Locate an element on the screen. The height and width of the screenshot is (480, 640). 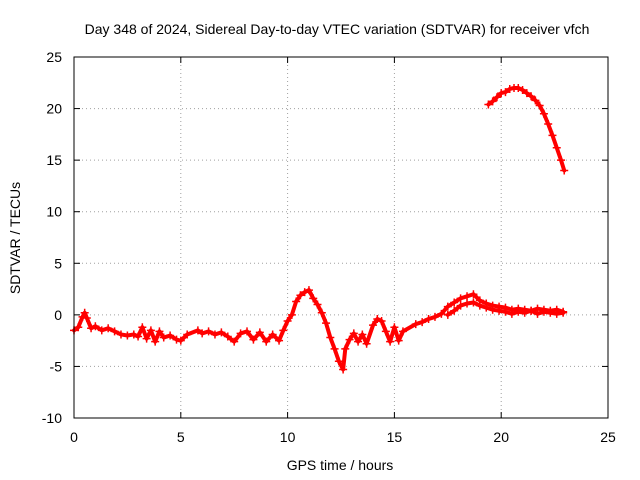
x-tick-label: 5 is located at coordinates (181, 437).